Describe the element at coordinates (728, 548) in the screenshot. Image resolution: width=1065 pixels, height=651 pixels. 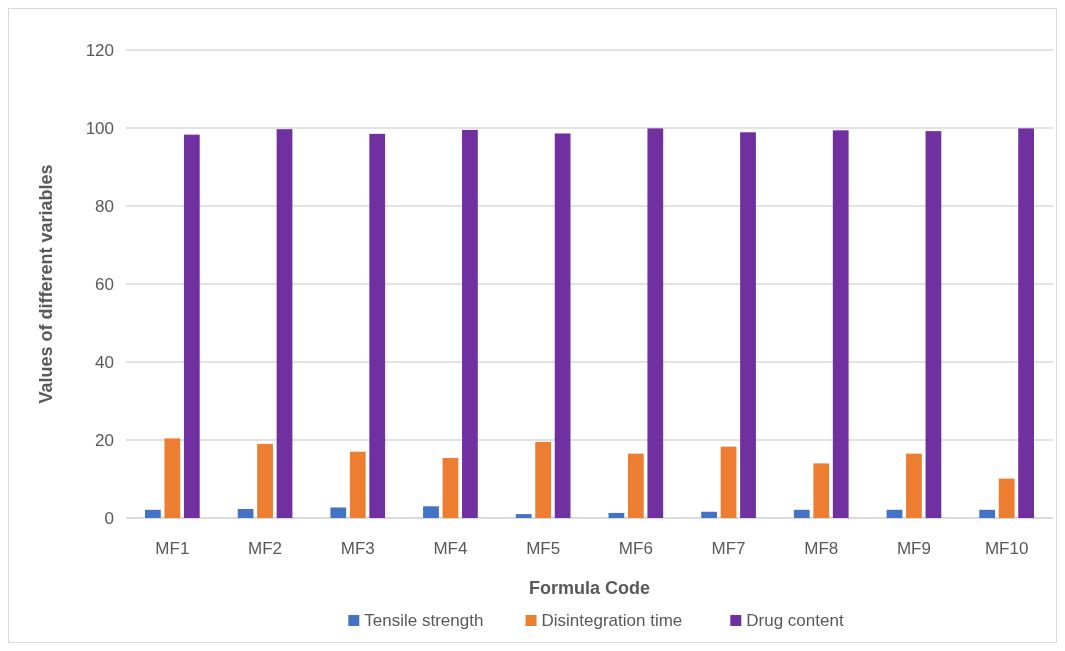
I see `x-tick-label: MF7` at that location.